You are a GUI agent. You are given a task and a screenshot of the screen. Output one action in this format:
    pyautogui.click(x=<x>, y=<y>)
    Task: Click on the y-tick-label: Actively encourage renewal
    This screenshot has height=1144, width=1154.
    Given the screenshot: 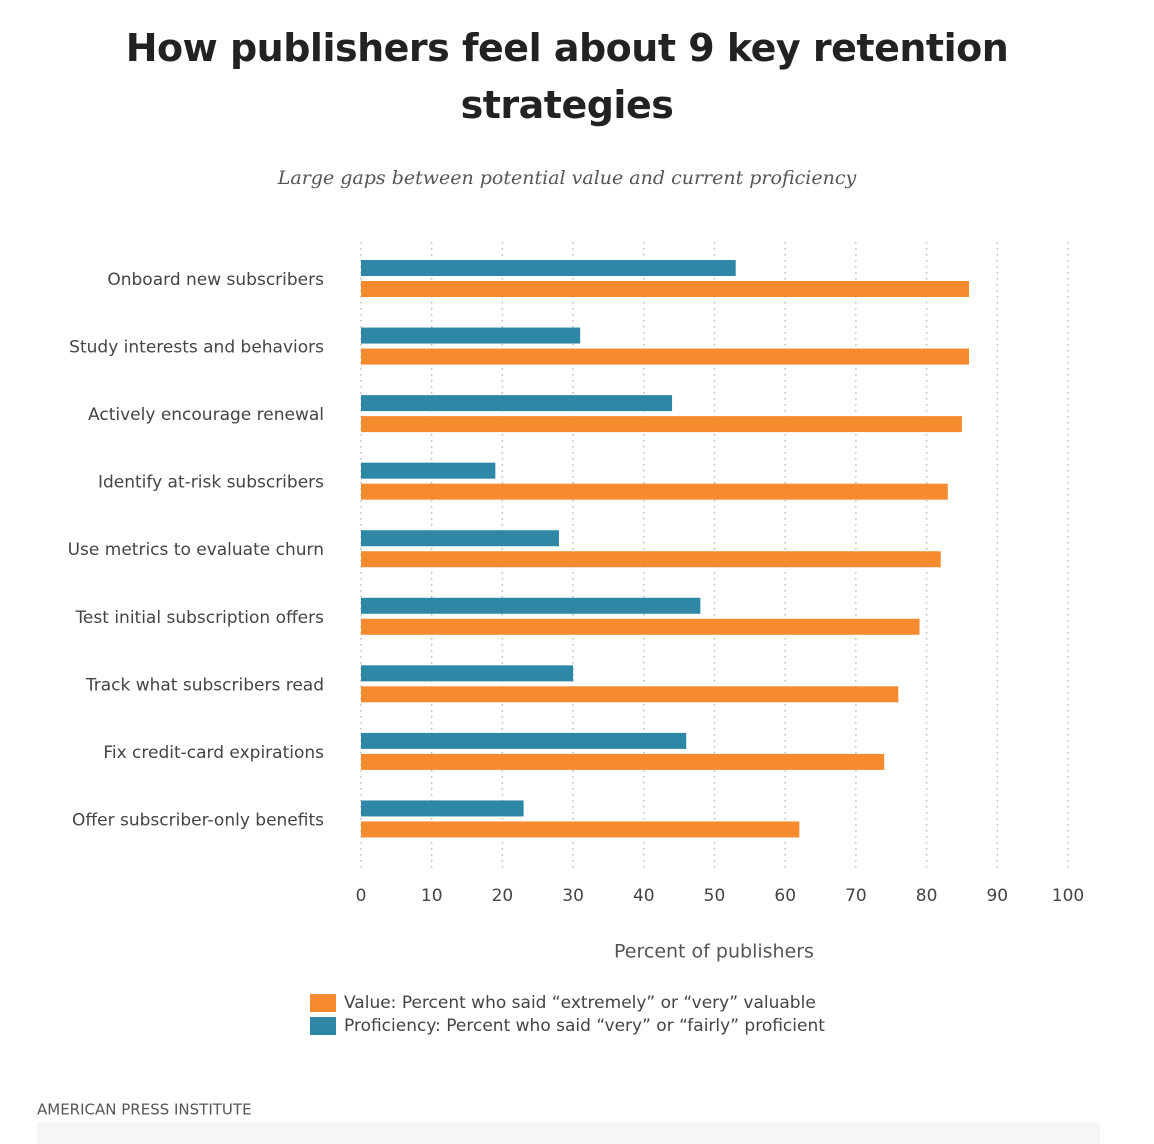 What is the action you would take?
    pyautogui.click(x=206, y=415)
    